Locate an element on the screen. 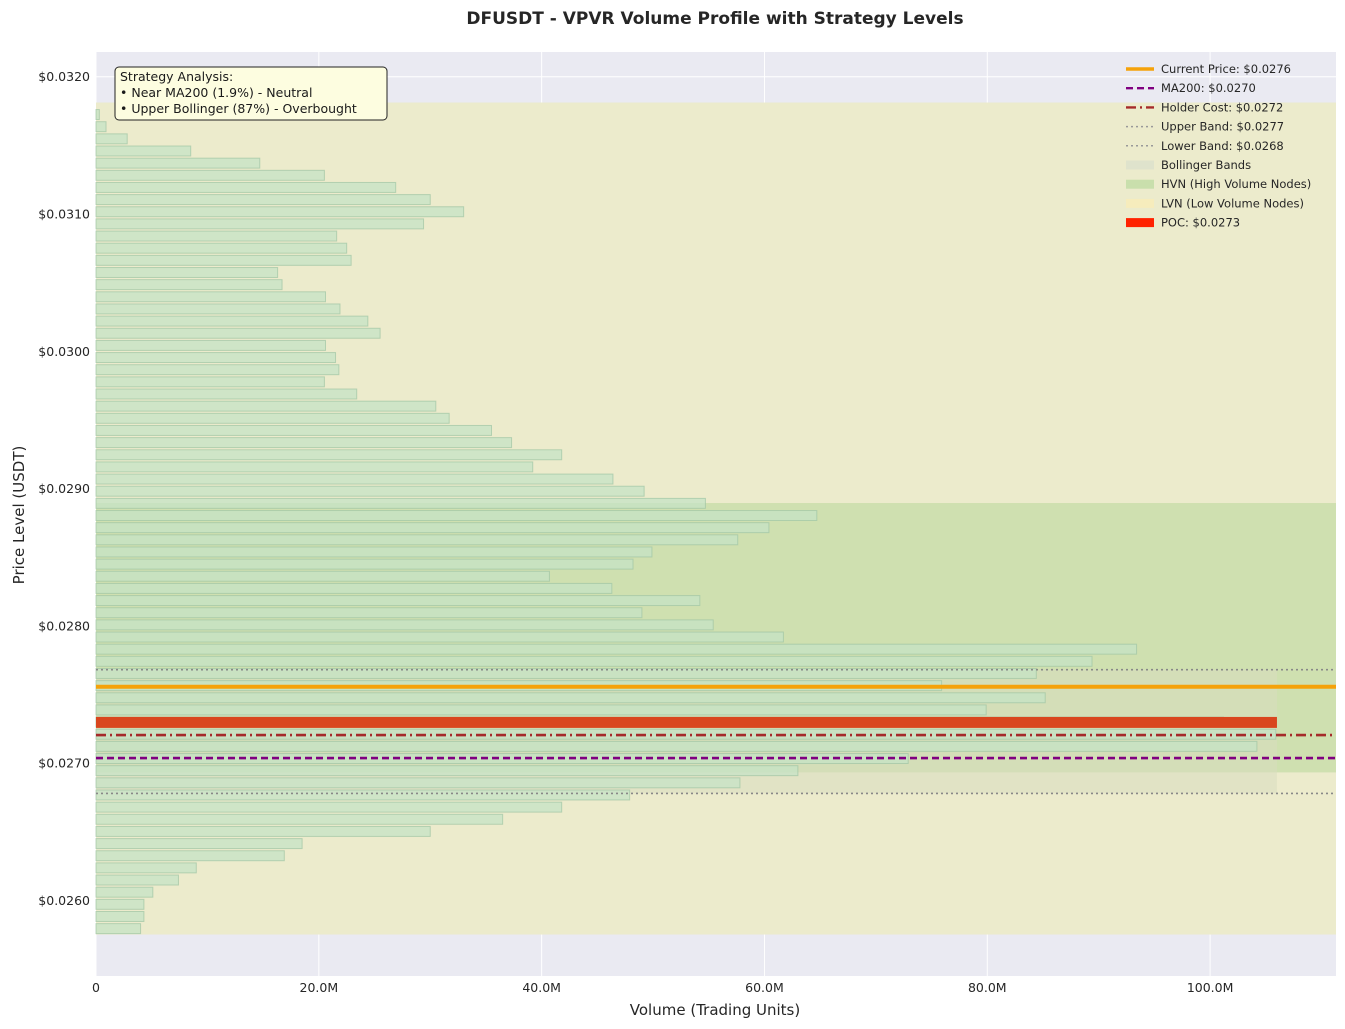 This screenshot has height=1029, width=1345. legend-label-5: Bollinger Bands is located at coordinates (1206, 165).